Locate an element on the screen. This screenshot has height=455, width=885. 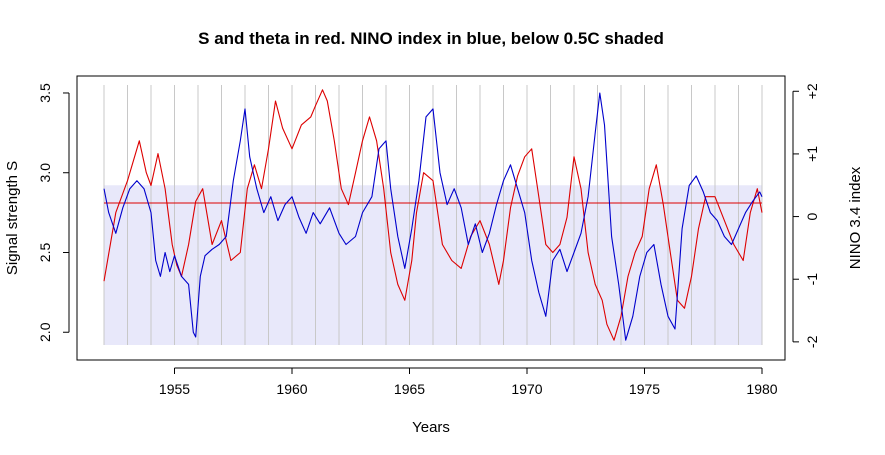
y-axis-right-label: NINO 3.4 index is located at coordinates (855, 217).